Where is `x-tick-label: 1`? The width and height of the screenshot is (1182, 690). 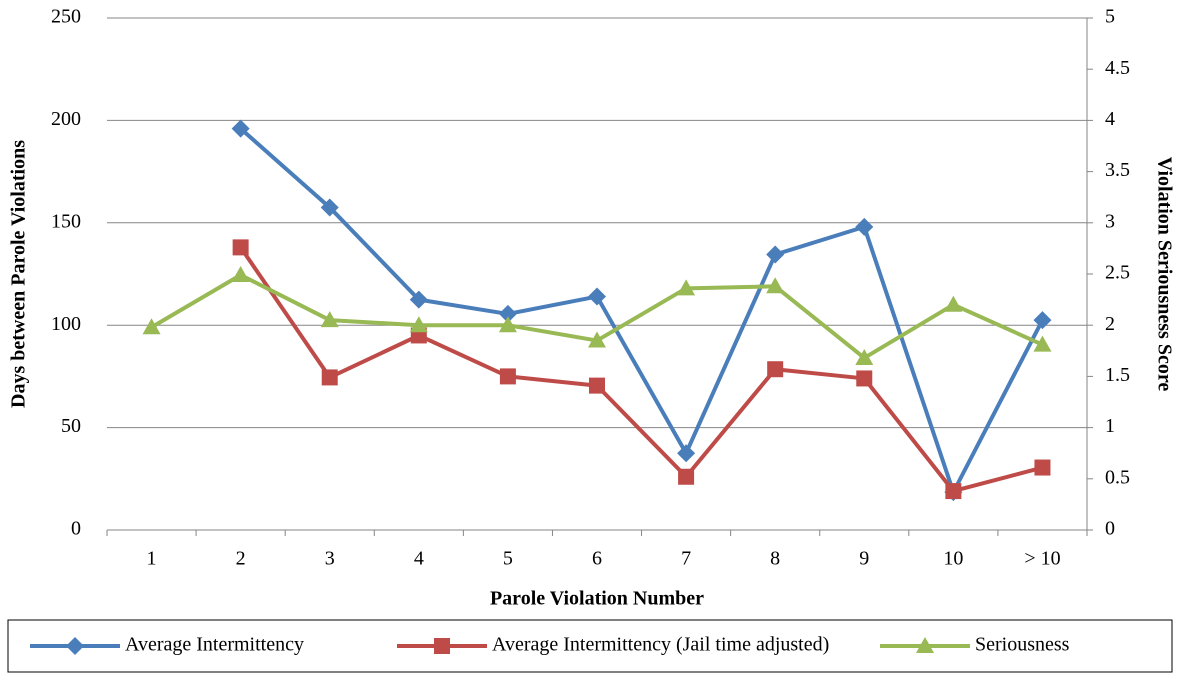 x-tick-label: 1 is located at coordinates (152, 559).